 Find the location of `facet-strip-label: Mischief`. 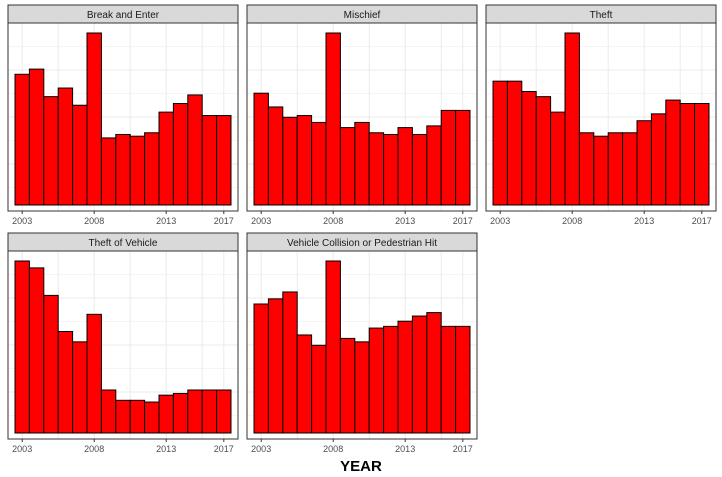

facet-strip-label: Mischief is located at coordinates (362, 15).